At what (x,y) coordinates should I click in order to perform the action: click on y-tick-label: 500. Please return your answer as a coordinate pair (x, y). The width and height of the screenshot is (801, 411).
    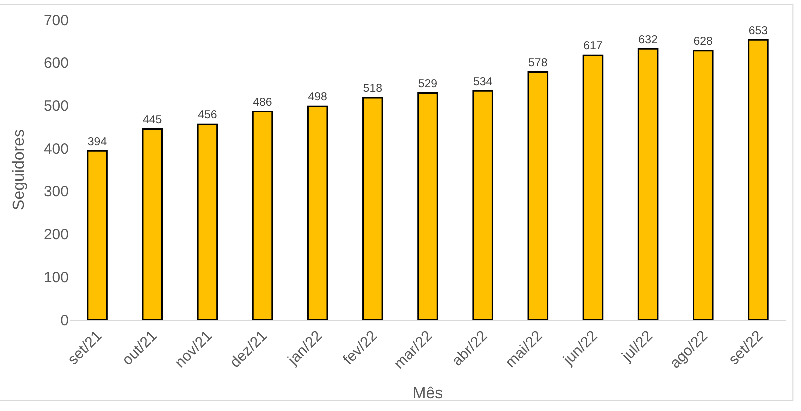
    Looking at the image, I should click on (56, 106).